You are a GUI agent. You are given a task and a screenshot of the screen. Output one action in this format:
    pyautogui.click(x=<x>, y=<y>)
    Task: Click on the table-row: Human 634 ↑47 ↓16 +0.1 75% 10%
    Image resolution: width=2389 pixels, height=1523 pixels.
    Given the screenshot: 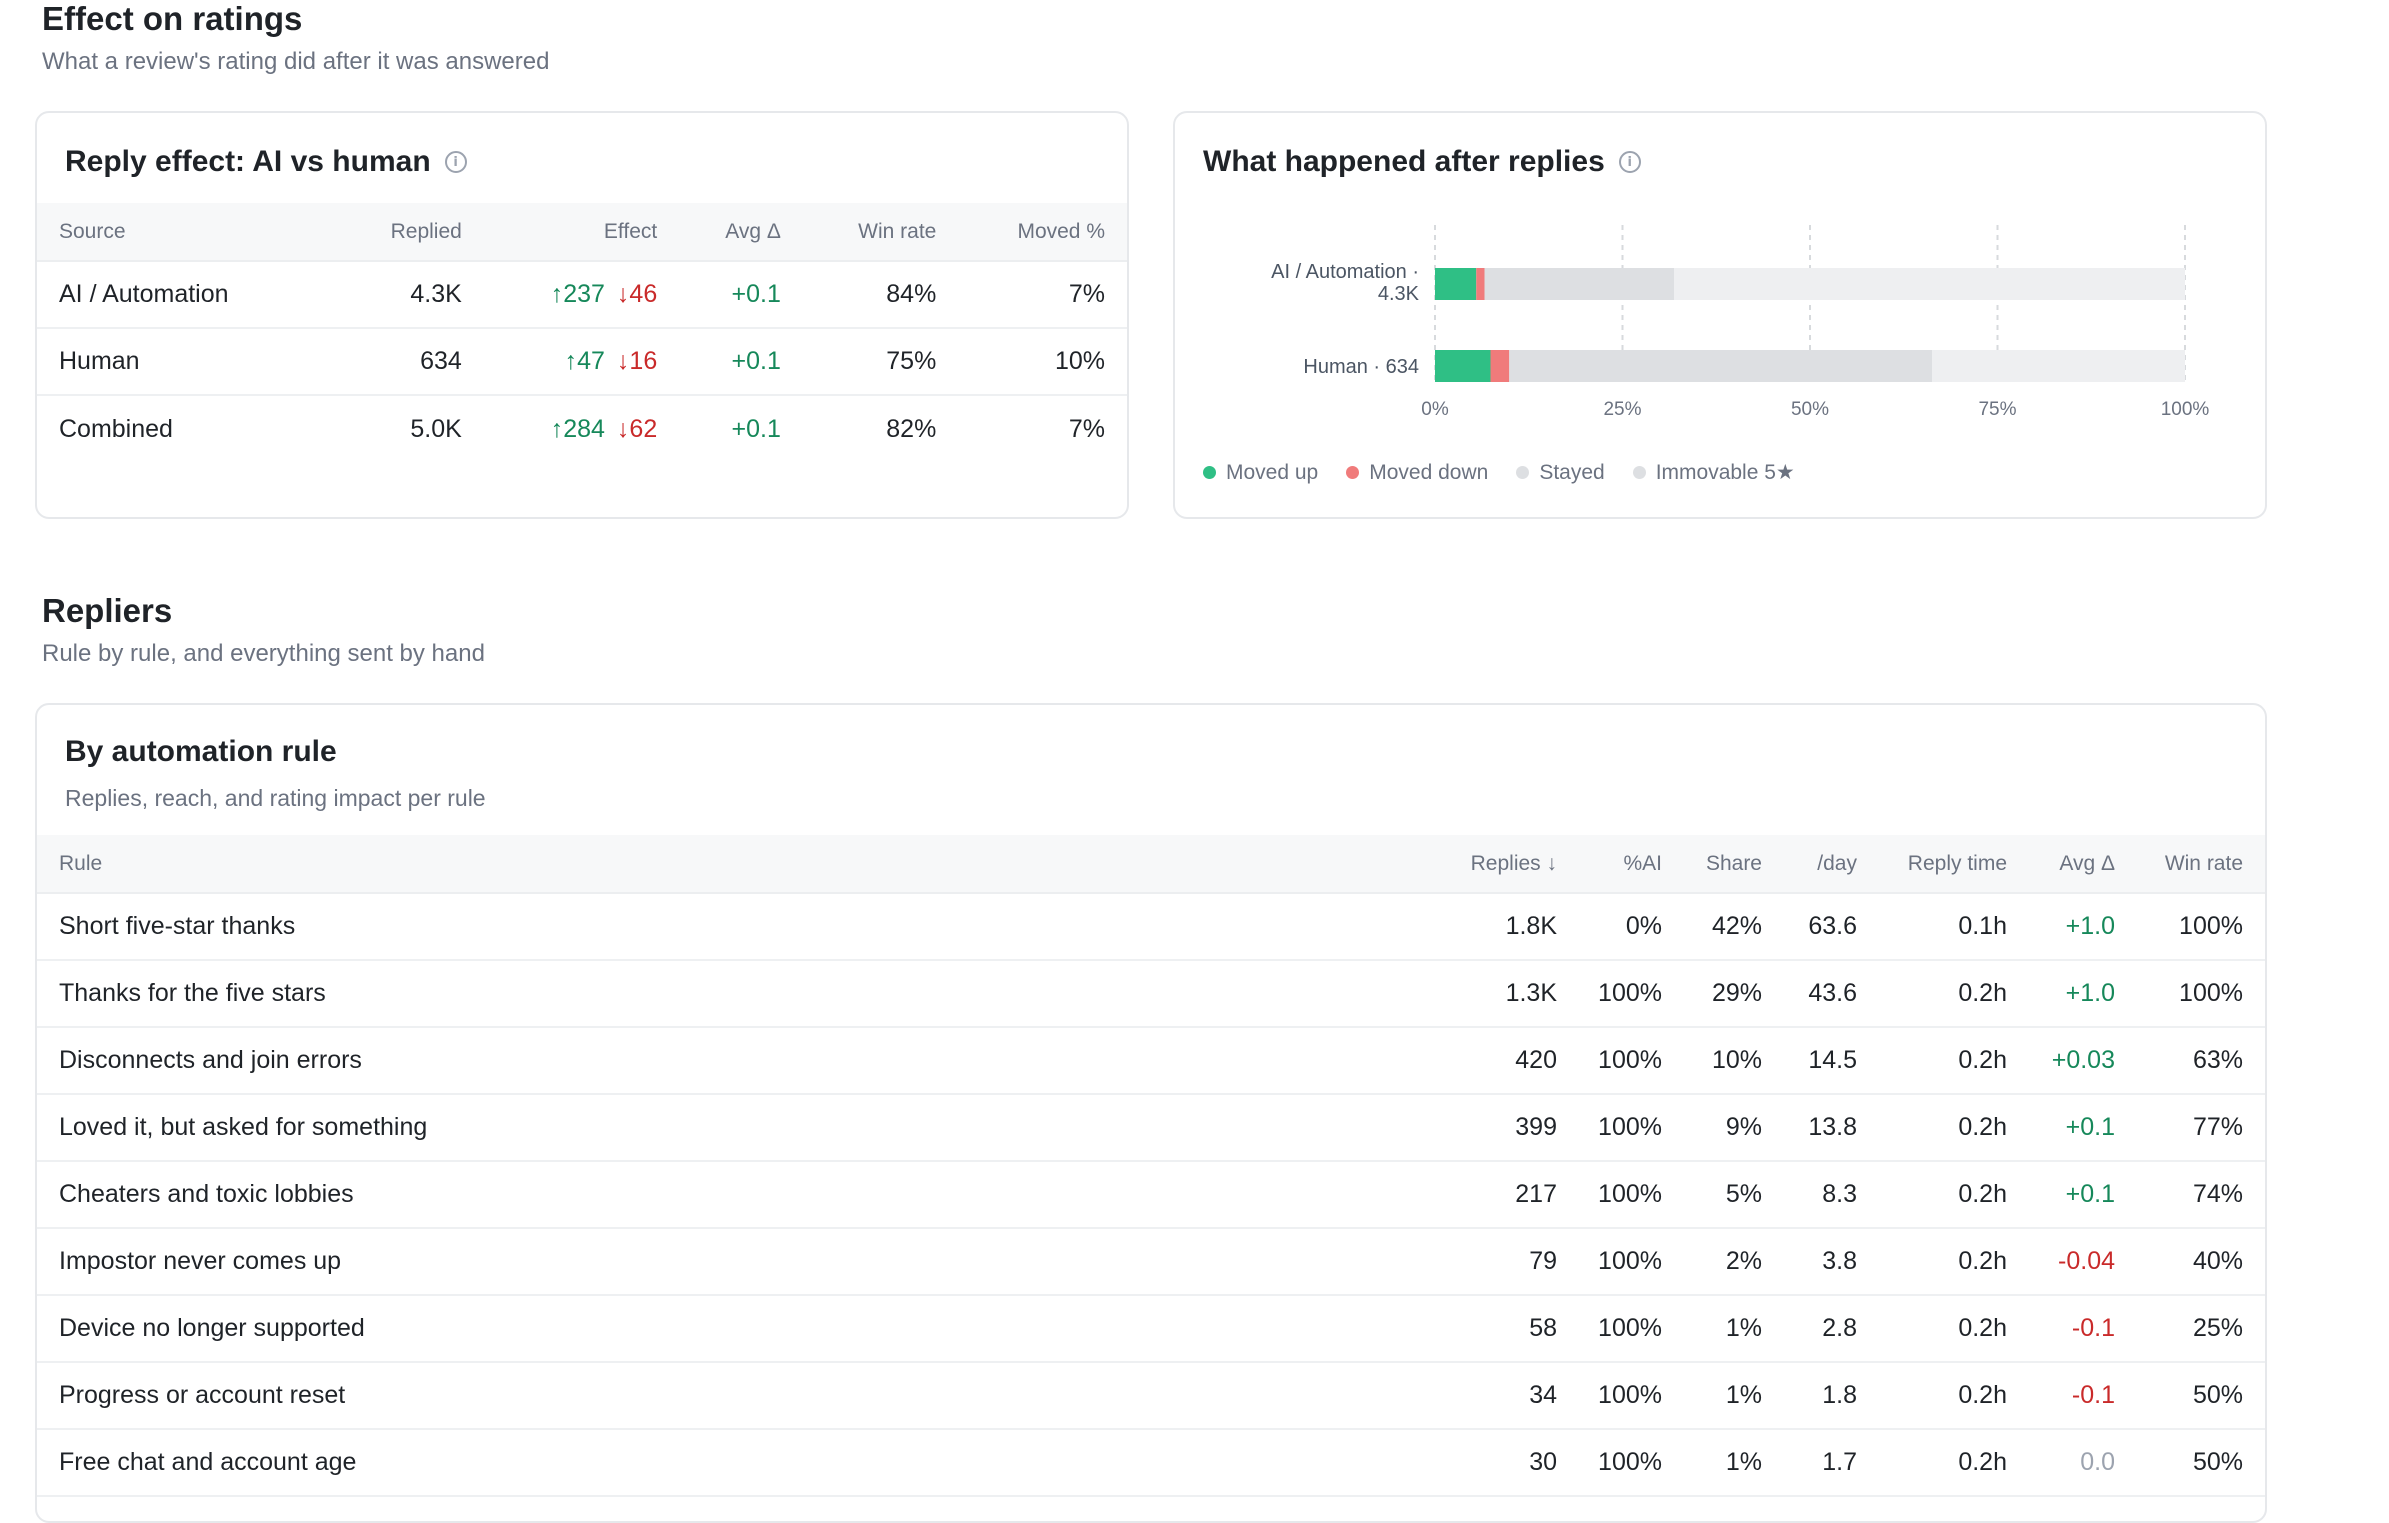 What is the action you would take?
    pyautogui.click(x=582, y=362)
    